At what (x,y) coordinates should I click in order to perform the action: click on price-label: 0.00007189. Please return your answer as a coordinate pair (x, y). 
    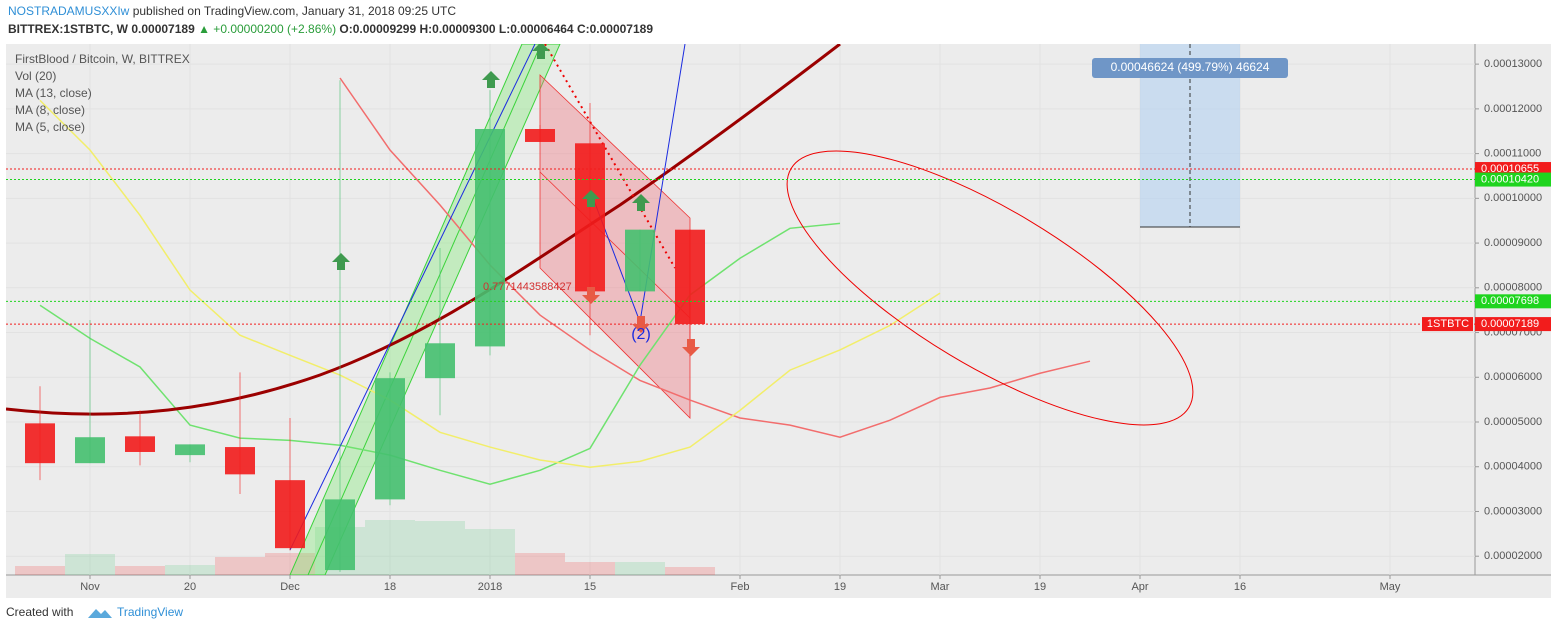
    Looking at the image, I should click on (1510, 324).